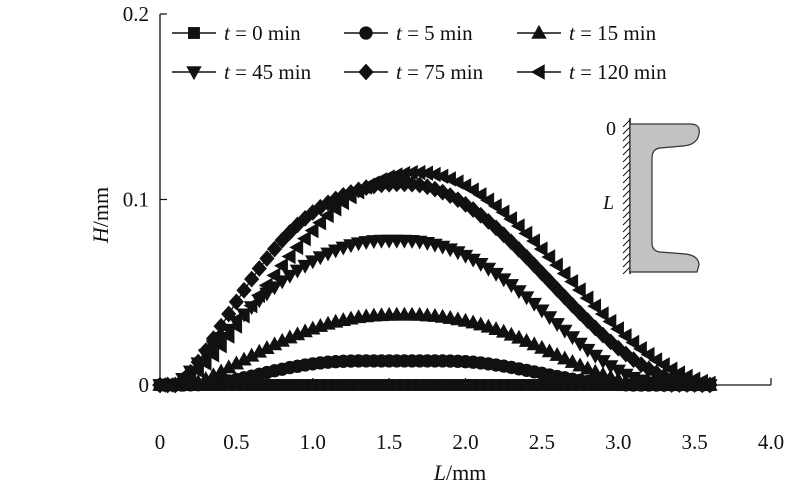 Image resolution: width=800 pixels, height=492 pixels. I want to click on legend-item: t = 120 min, so click(592, 72).